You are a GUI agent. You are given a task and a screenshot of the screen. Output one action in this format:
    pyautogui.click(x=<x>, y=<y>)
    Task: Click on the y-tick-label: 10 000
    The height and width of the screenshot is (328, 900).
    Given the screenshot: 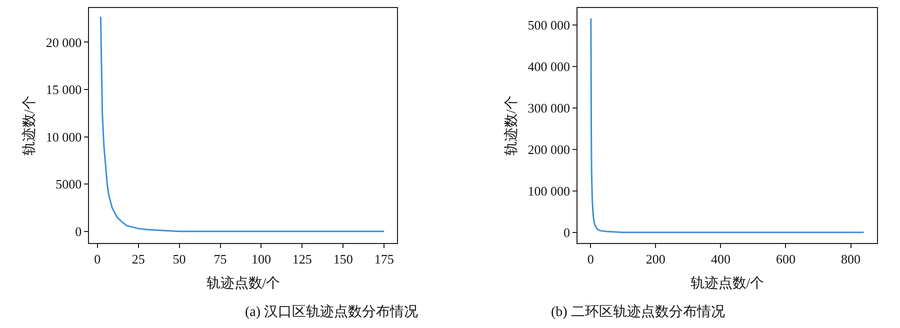 What is the action you would take?
    pyautogui.click(x=64, y=136)
    